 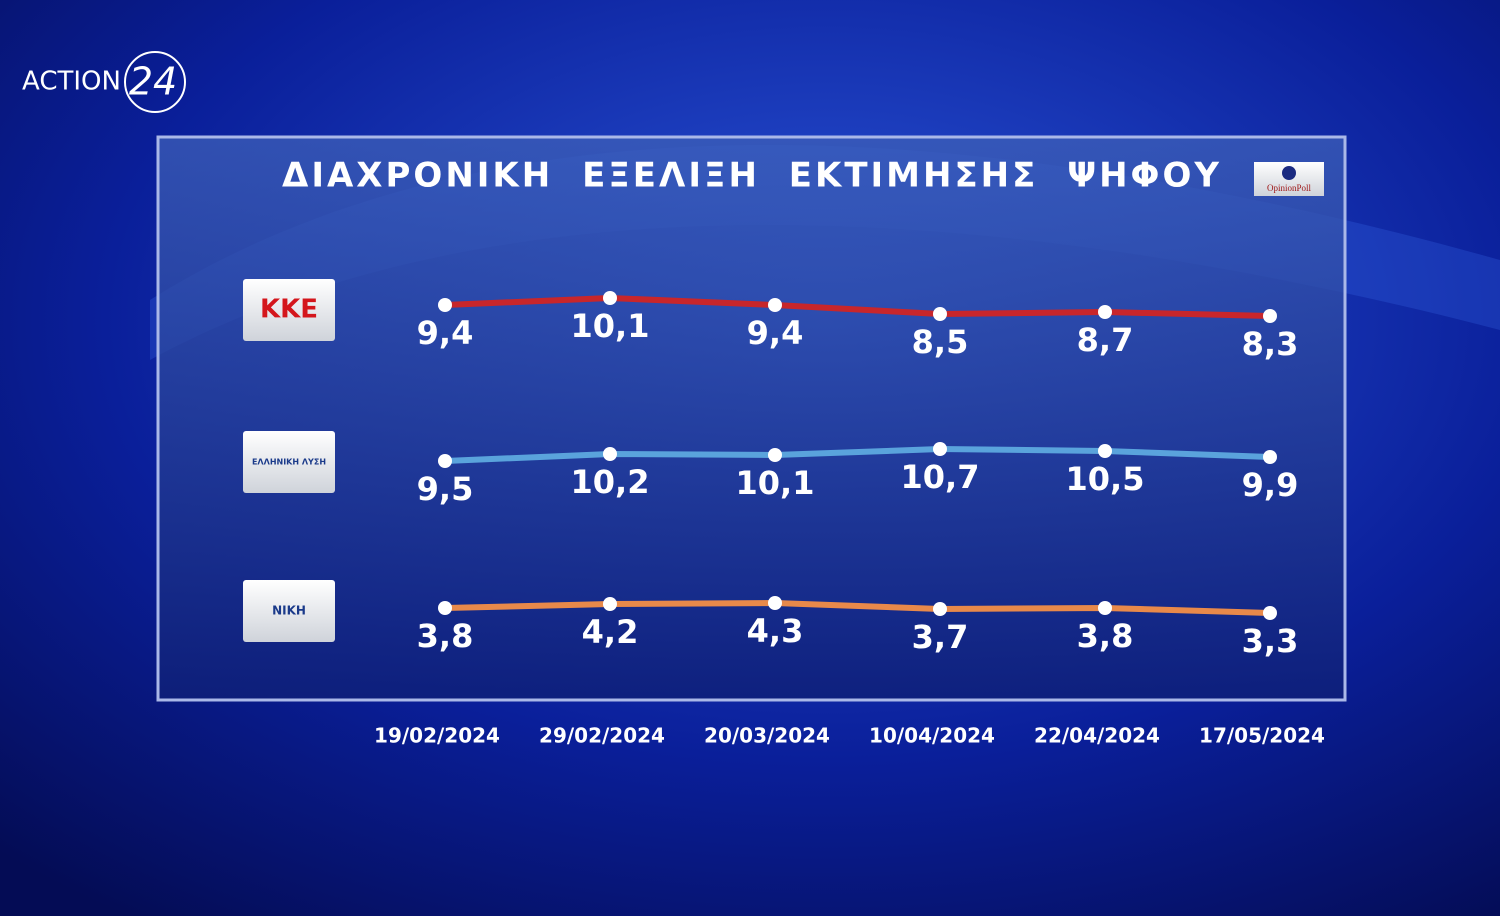 I want to click on legend-label: ΕΛΛΗΝΙΚΗ ΛΥΣΗ, so click(x=289, y=462).